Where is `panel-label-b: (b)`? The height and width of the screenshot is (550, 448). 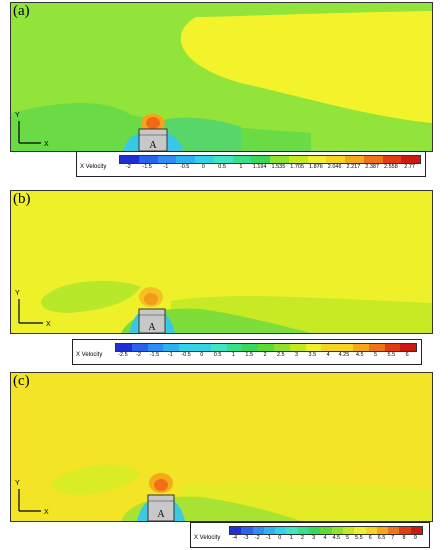 panel-label-b: (b) is located at coordinates (22, 199).